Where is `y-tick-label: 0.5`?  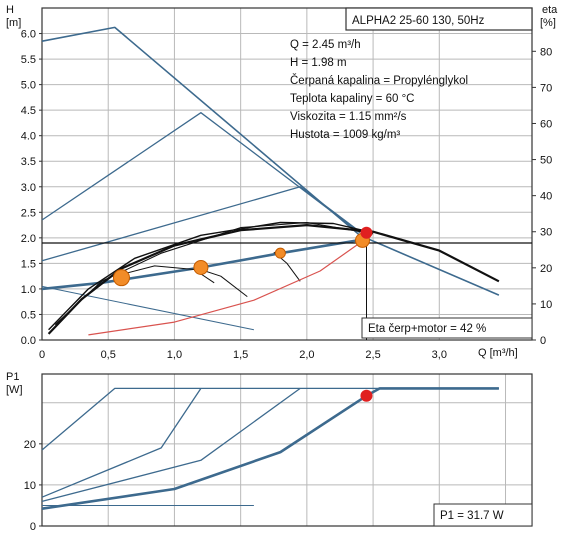
y-tick-label: 0.5 is located at coordinates (28, 315).